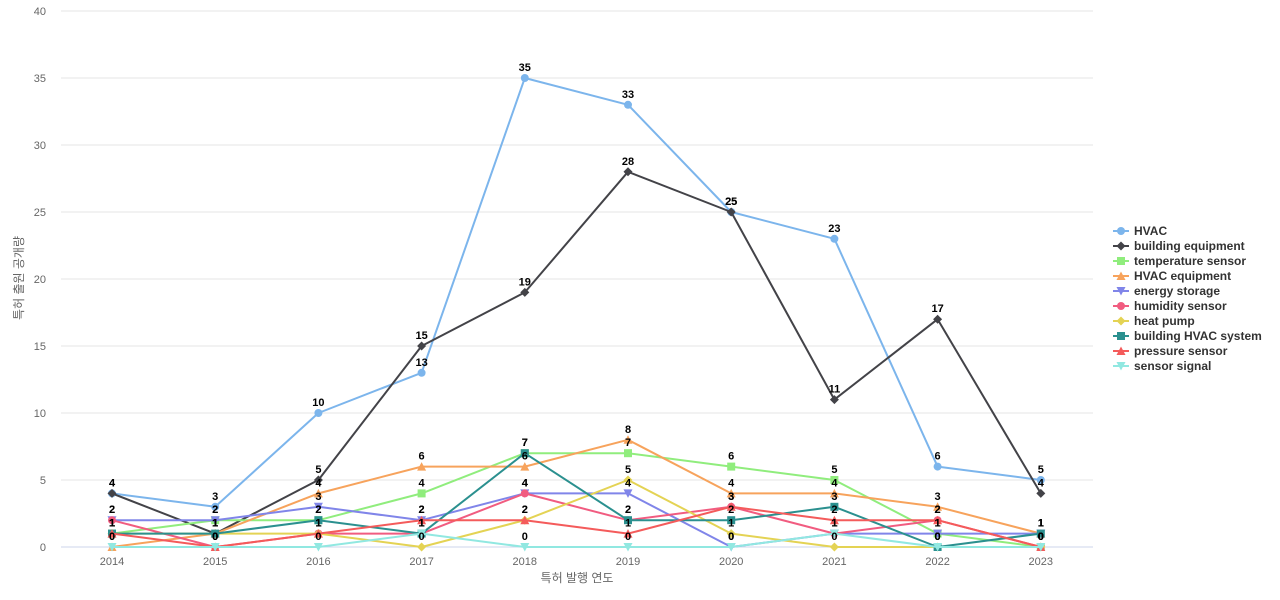  I want to click on legend-item: energy storage, so click(1166, 291).